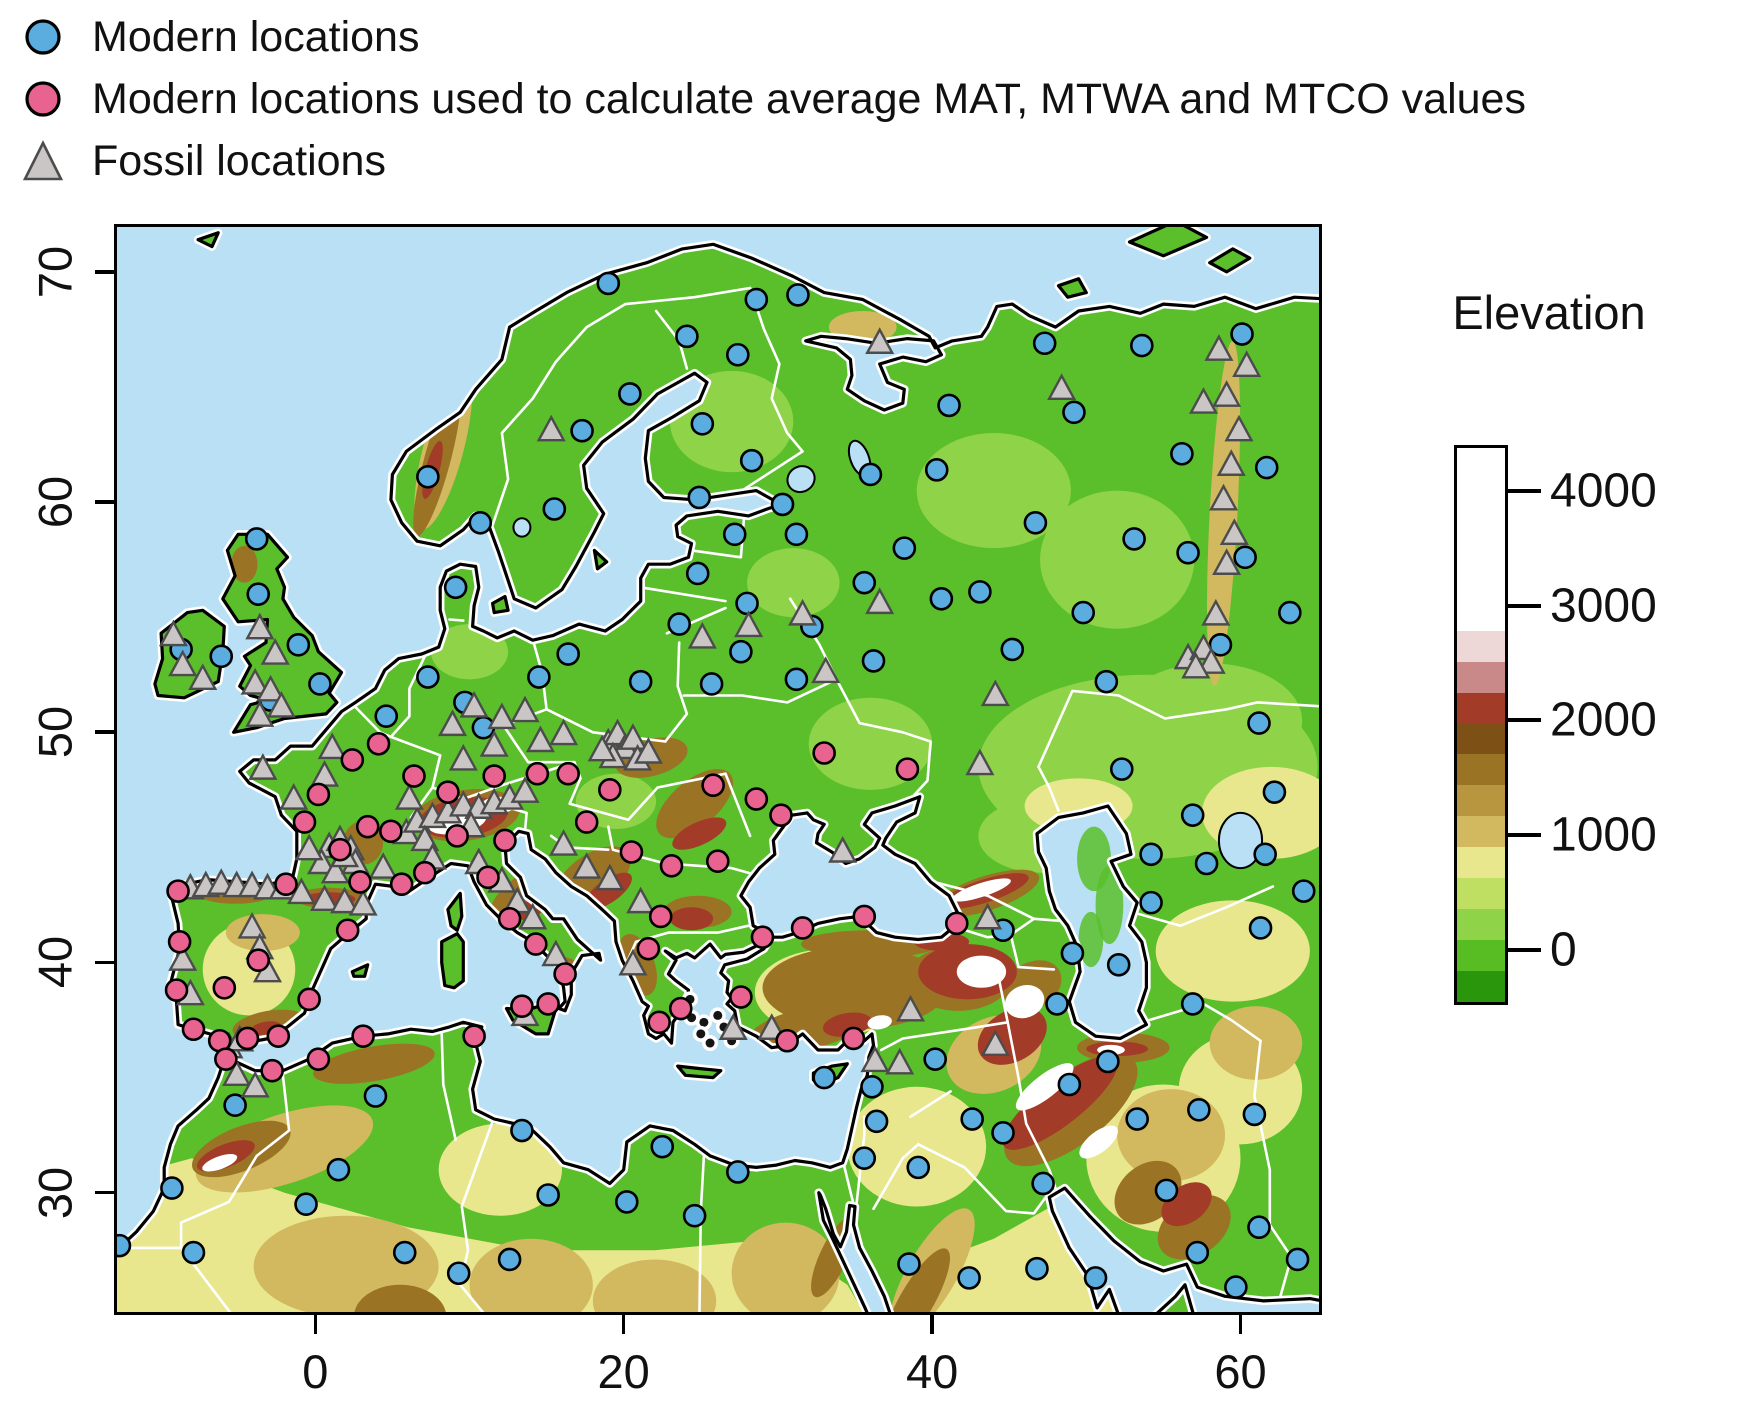 The image size is (1756, 1422). Describe the element at coordinates (1240, 1371) in the screenshot. I see `x-tick-label: 60` at that location.